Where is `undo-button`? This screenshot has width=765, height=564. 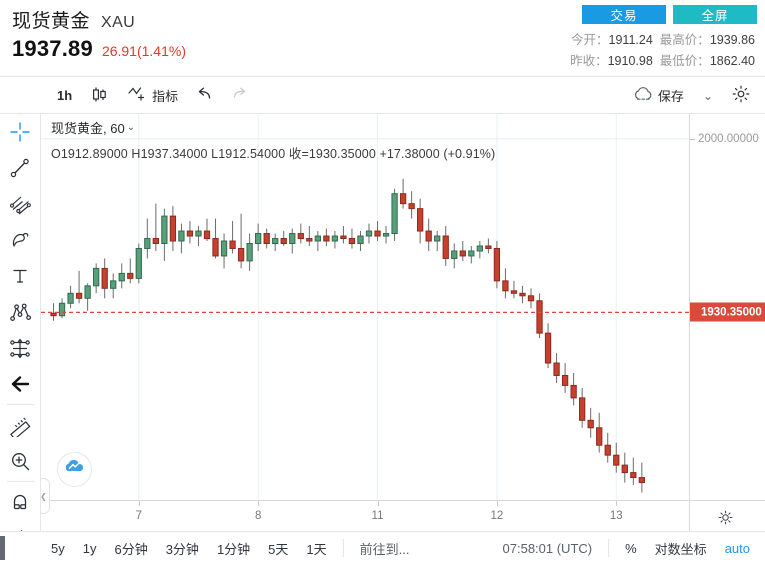
undo-button is located at coordinates (204, 95).